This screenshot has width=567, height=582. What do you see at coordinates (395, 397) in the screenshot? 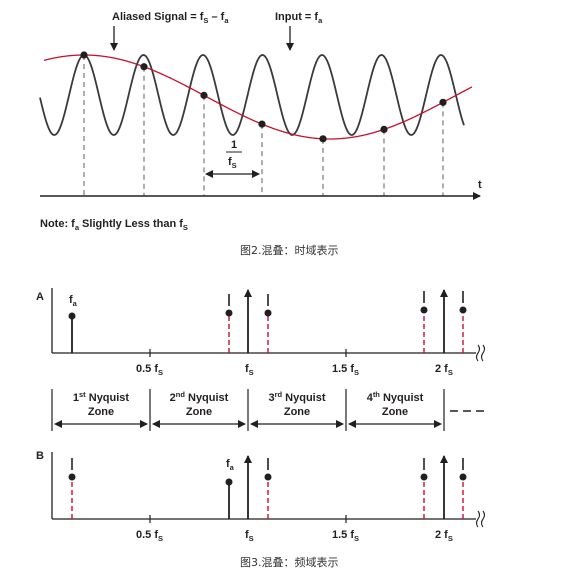
I see `zone-4-title: 4th Nyquist` at bounding box center [395, 397].